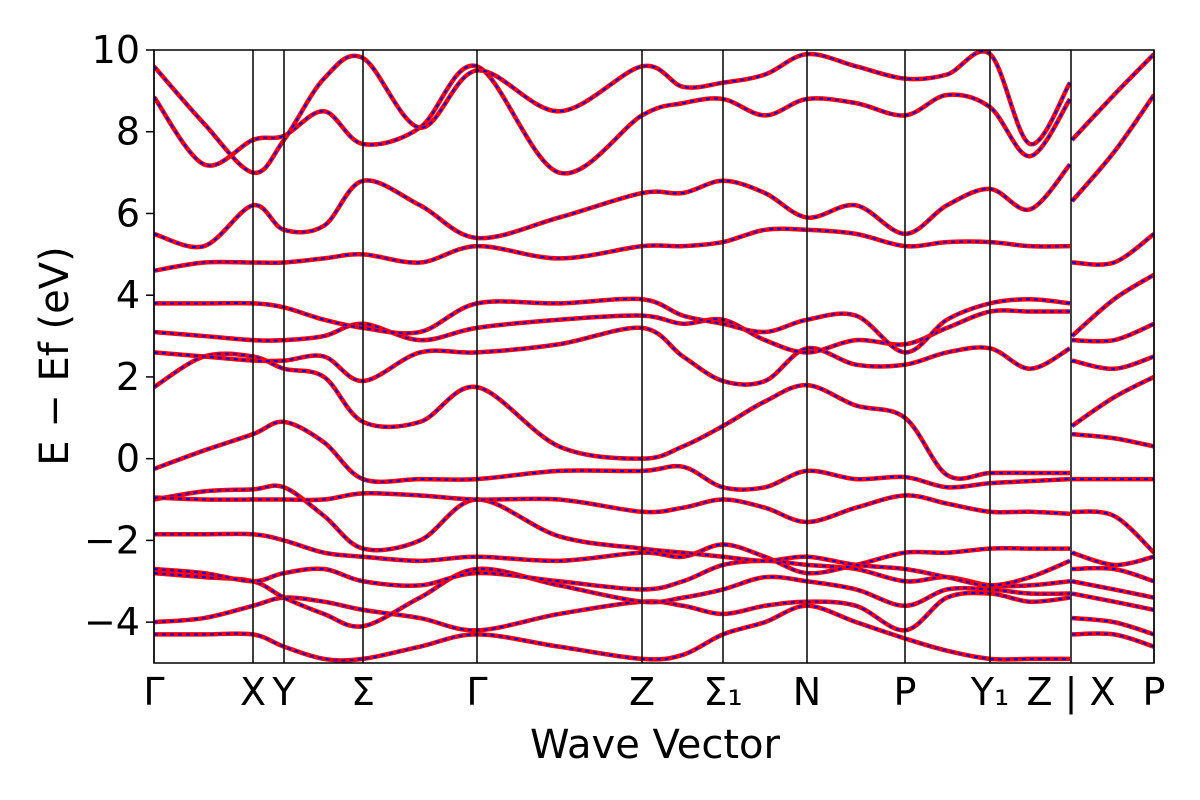 The image size is (1200, 800). Describe the element at coordinates (116, 50) in the screenshot. I see `y-tick-label: 10` at that location.